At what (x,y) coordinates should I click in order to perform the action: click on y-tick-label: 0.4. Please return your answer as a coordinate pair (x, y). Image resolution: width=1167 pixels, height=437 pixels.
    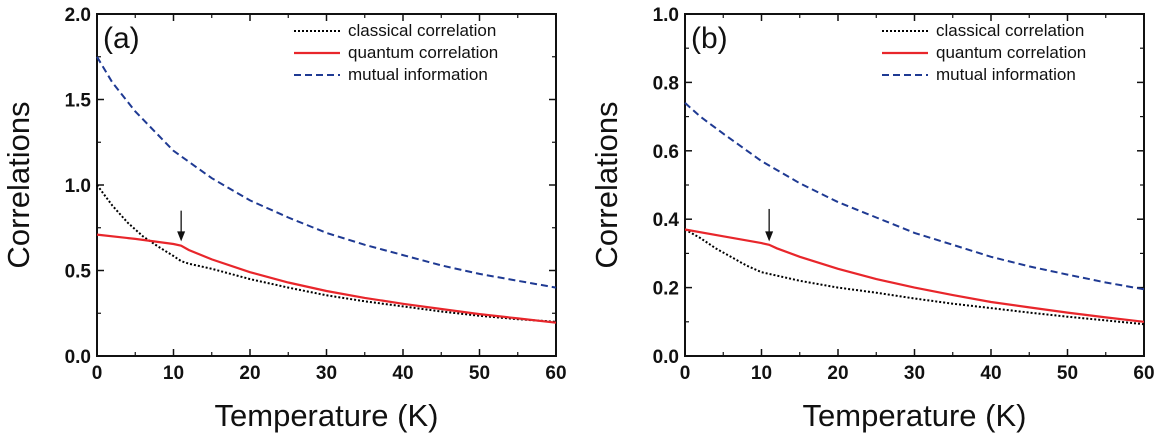
    Looking at the image, I should click on (666, 220).